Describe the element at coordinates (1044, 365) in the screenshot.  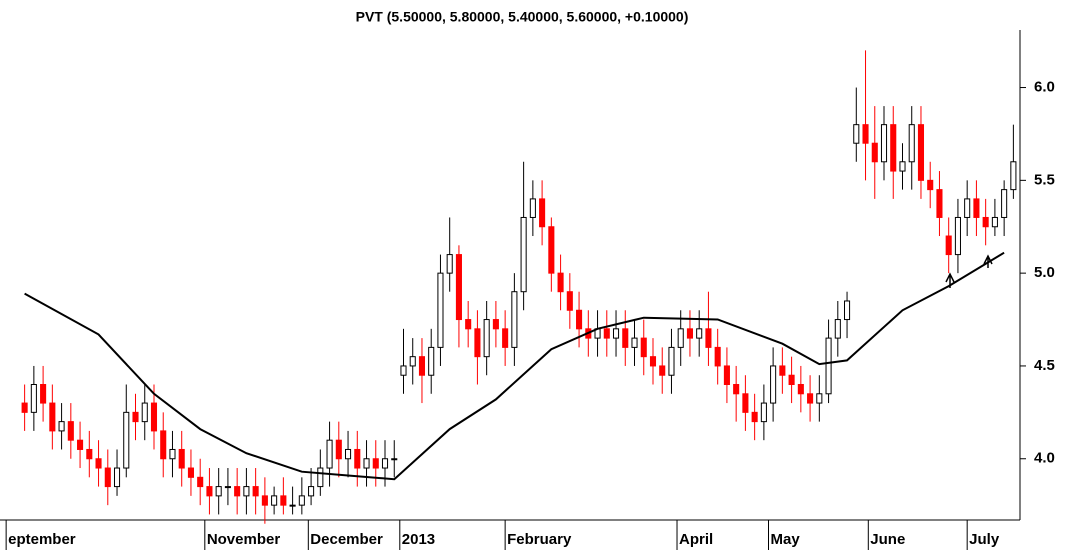
I see `y-tick-label: 4.5` at that location.